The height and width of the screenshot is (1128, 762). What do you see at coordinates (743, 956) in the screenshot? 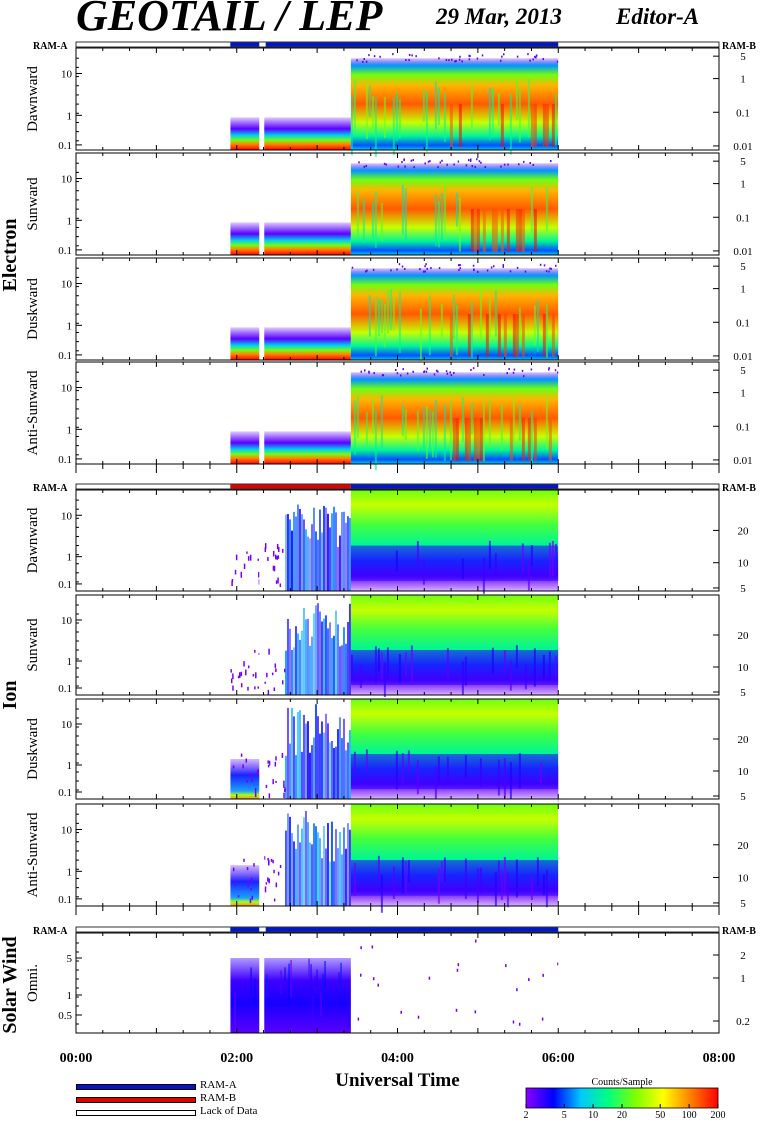
I see `right-tick-label: 2` at bounding box center [743, 956].